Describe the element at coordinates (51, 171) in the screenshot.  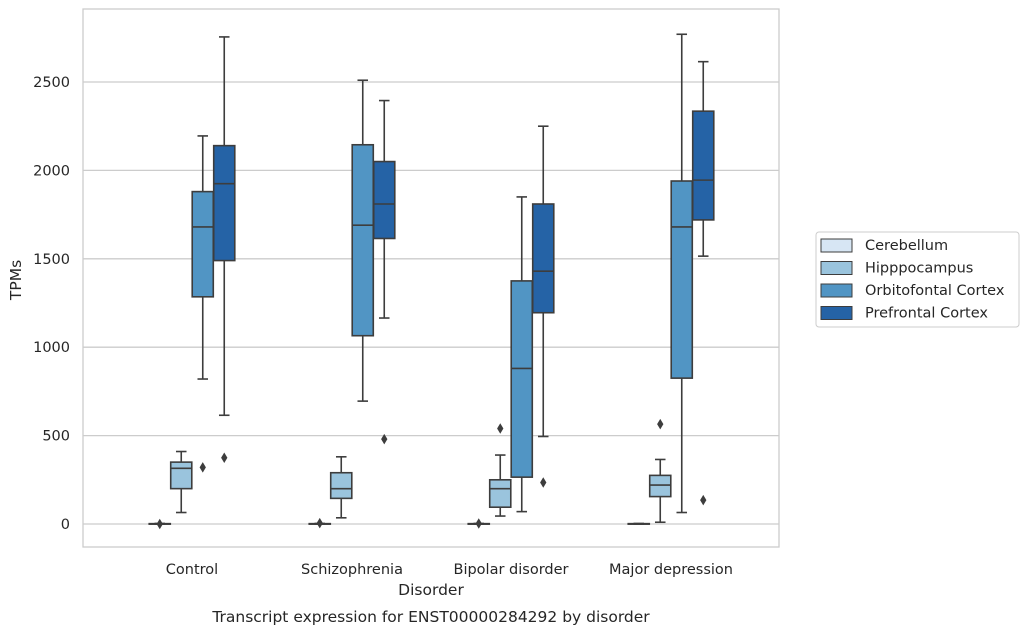
I see `y-tick-label-2000: 2000` at that location.